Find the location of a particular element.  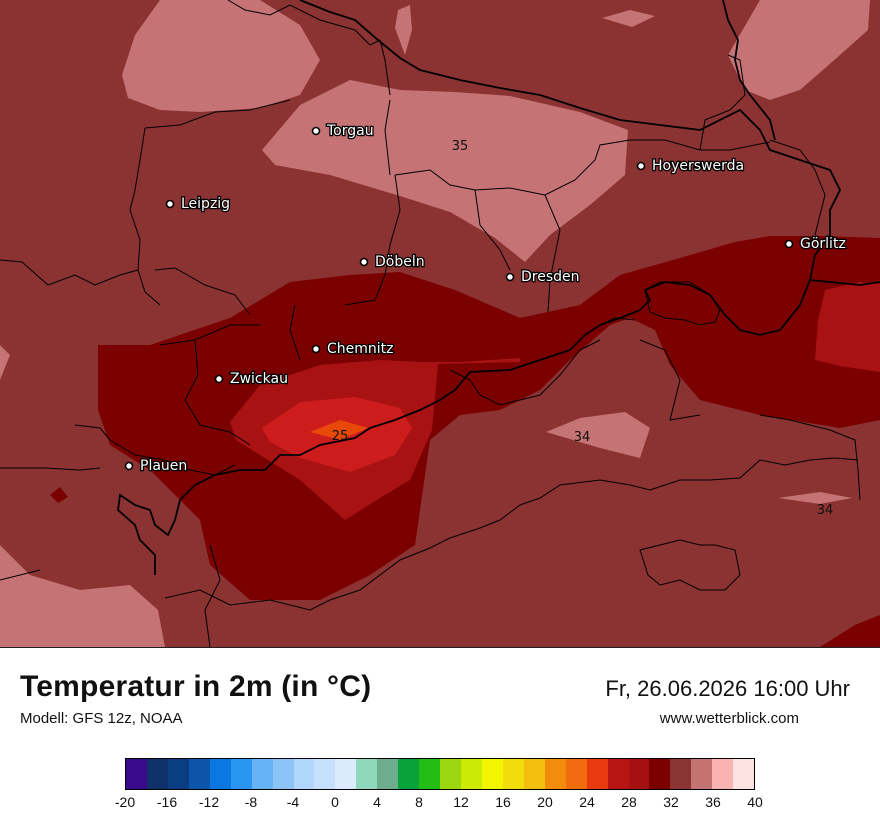

city-leipzig: Leipzig is located at coordinates (198, 204).